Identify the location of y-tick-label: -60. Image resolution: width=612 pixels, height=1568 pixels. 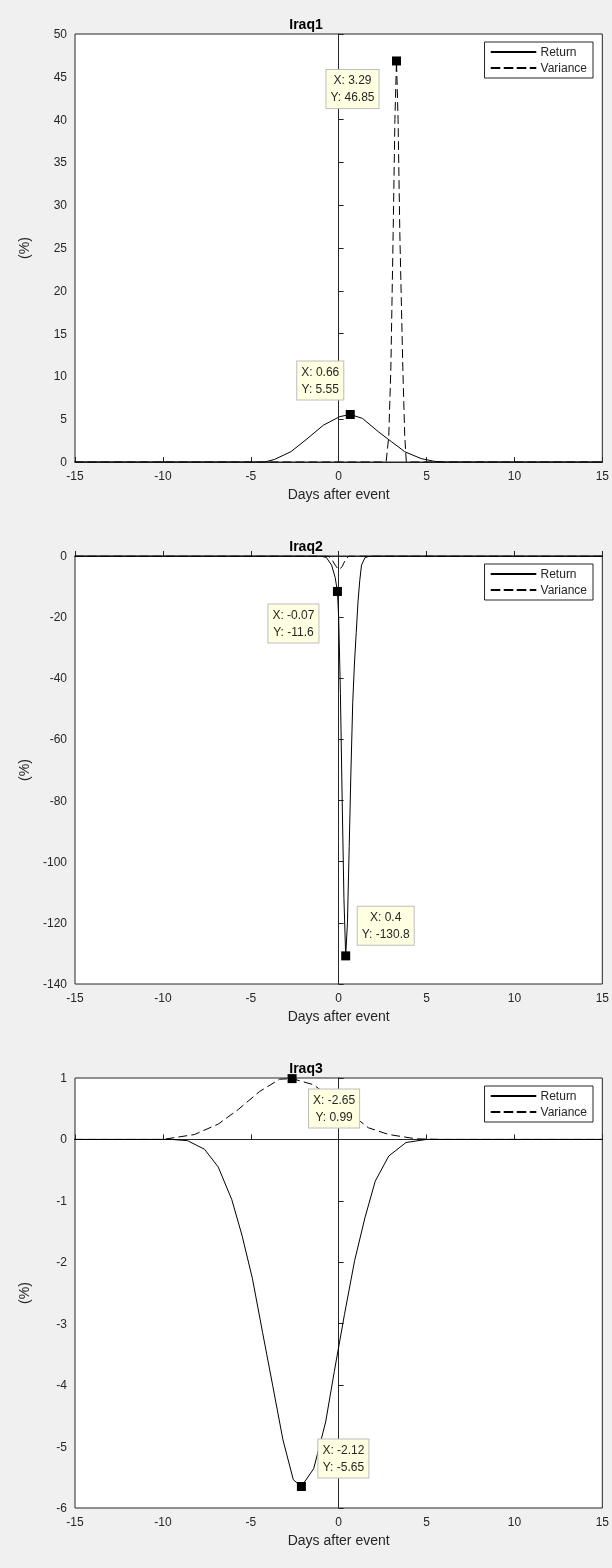
(58, 739).